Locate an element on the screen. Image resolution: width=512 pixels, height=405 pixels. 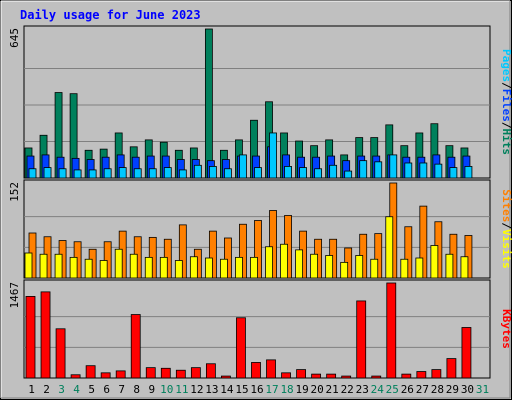
legend-visits-sites: Sites/Visits is located at coordinates (506, 229).